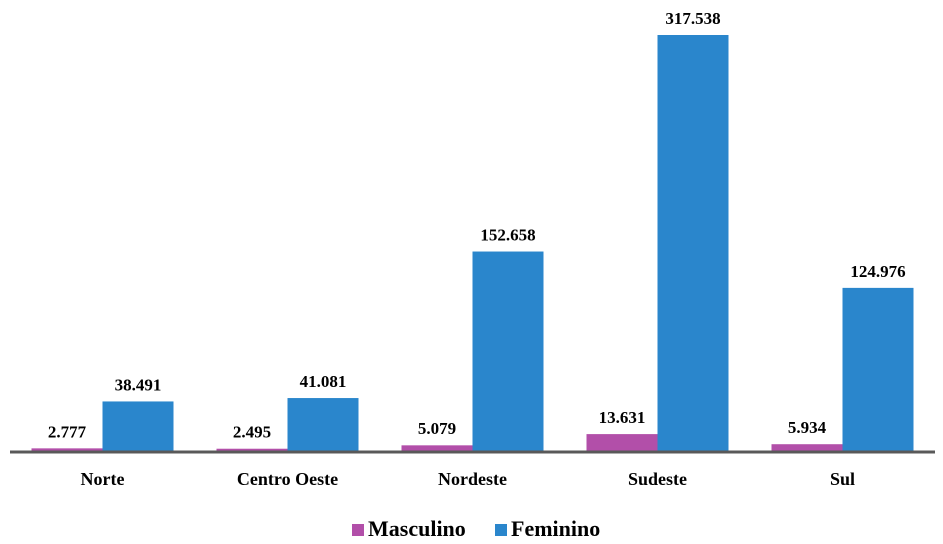 This screenshot has height=544, width=943. What do you see at coordinates (472, 479) in the screenshot?
I see `x-tick-label: Nordeste` at bounding box center [472, 479].